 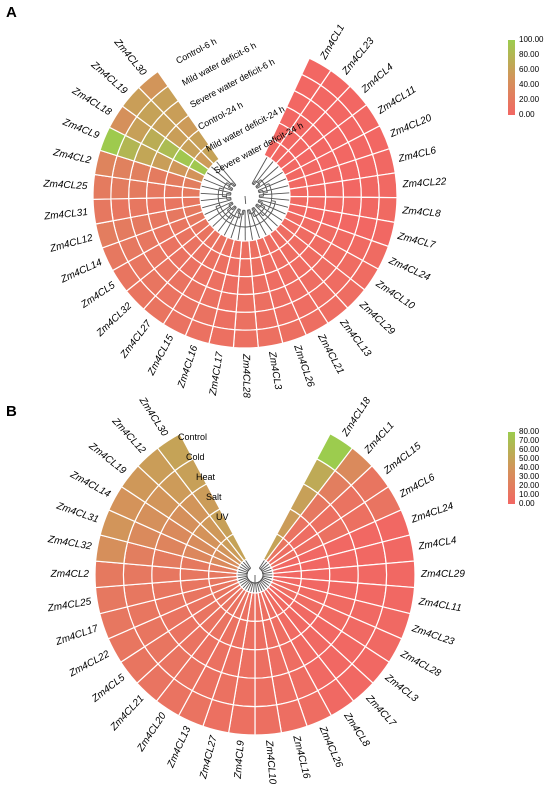 What do you see at coordinates (245, 199) in the screenshot?
I see `dendrogram` at bounding box center [245, 199].